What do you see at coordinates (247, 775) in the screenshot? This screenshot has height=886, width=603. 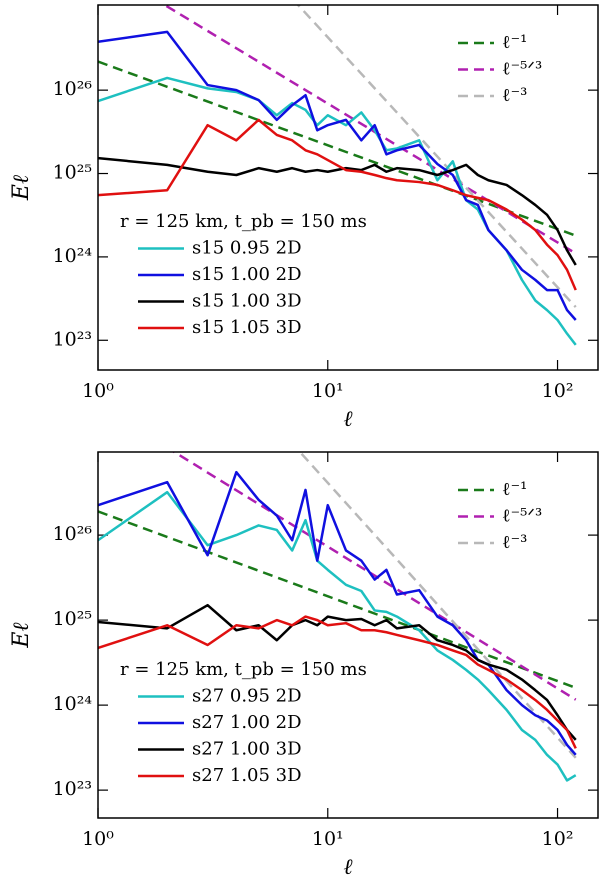 I see `legend-label: s27 1.05 3D` at bounding box center [247, 775].